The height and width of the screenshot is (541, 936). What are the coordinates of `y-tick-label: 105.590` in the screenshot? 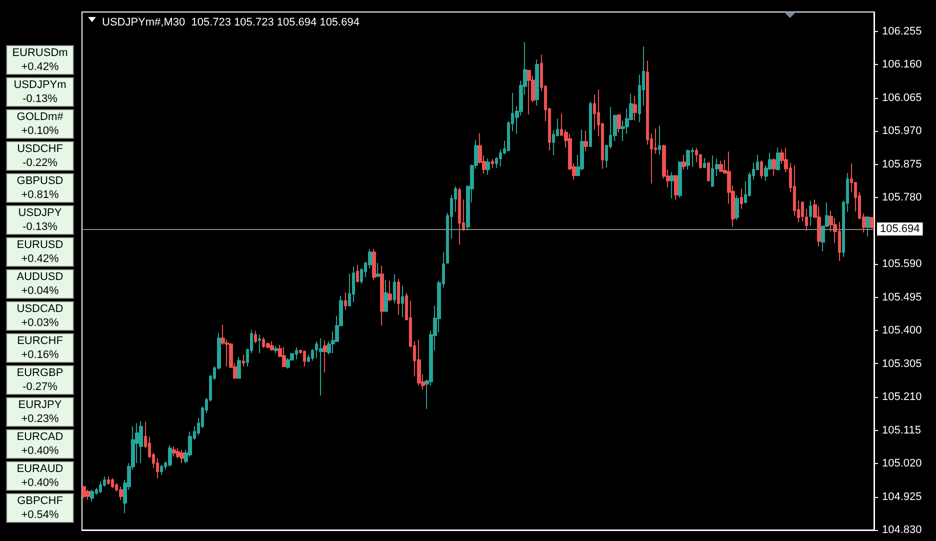 It's located at (902, 264).